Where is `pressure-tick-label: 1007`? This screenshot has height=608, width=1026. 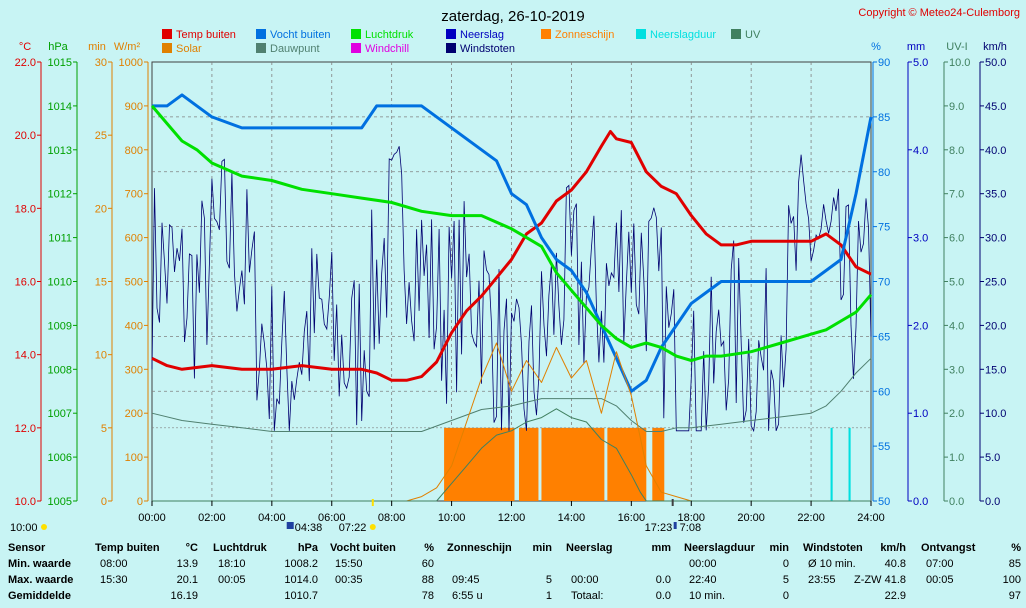
pressure-tick-label: 1007 is located at coordinates (60, 414).